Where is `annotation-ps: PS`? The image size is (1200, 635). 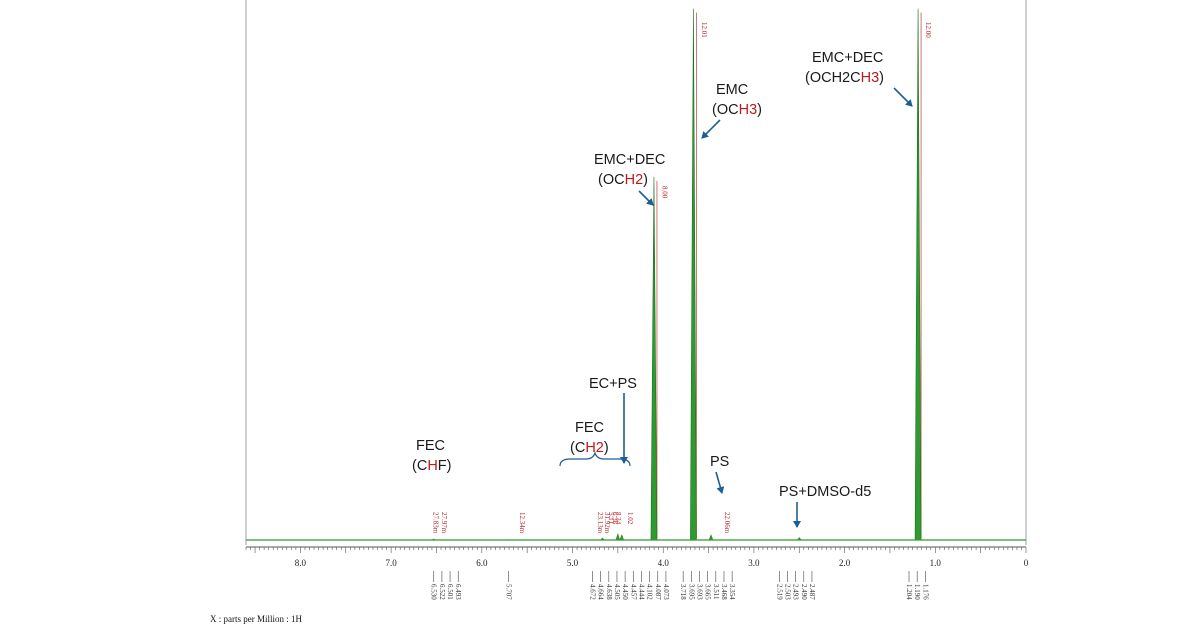 annotation-ps: PS is located at coordinates (719, 474).